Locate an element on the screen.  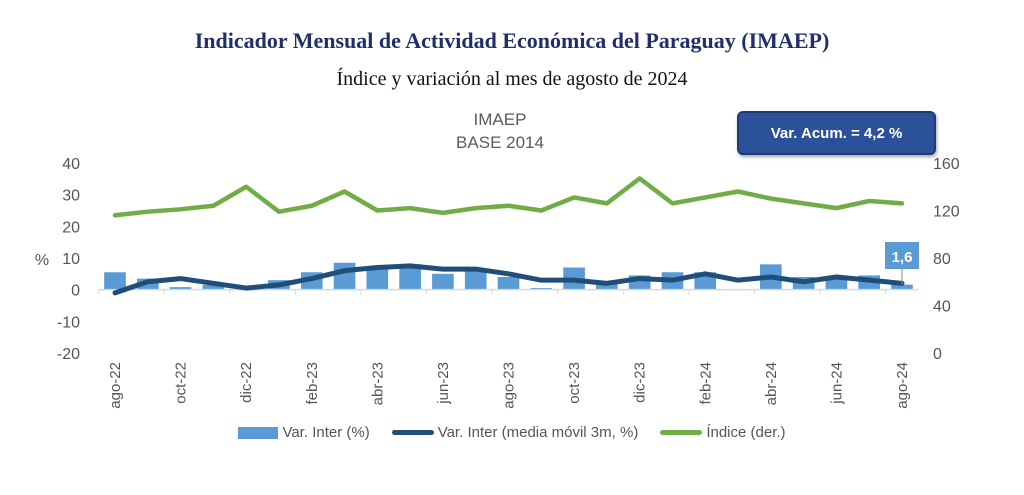
y-axis-right: 160 120 80 40 0 is located at coordinates (946, 259).